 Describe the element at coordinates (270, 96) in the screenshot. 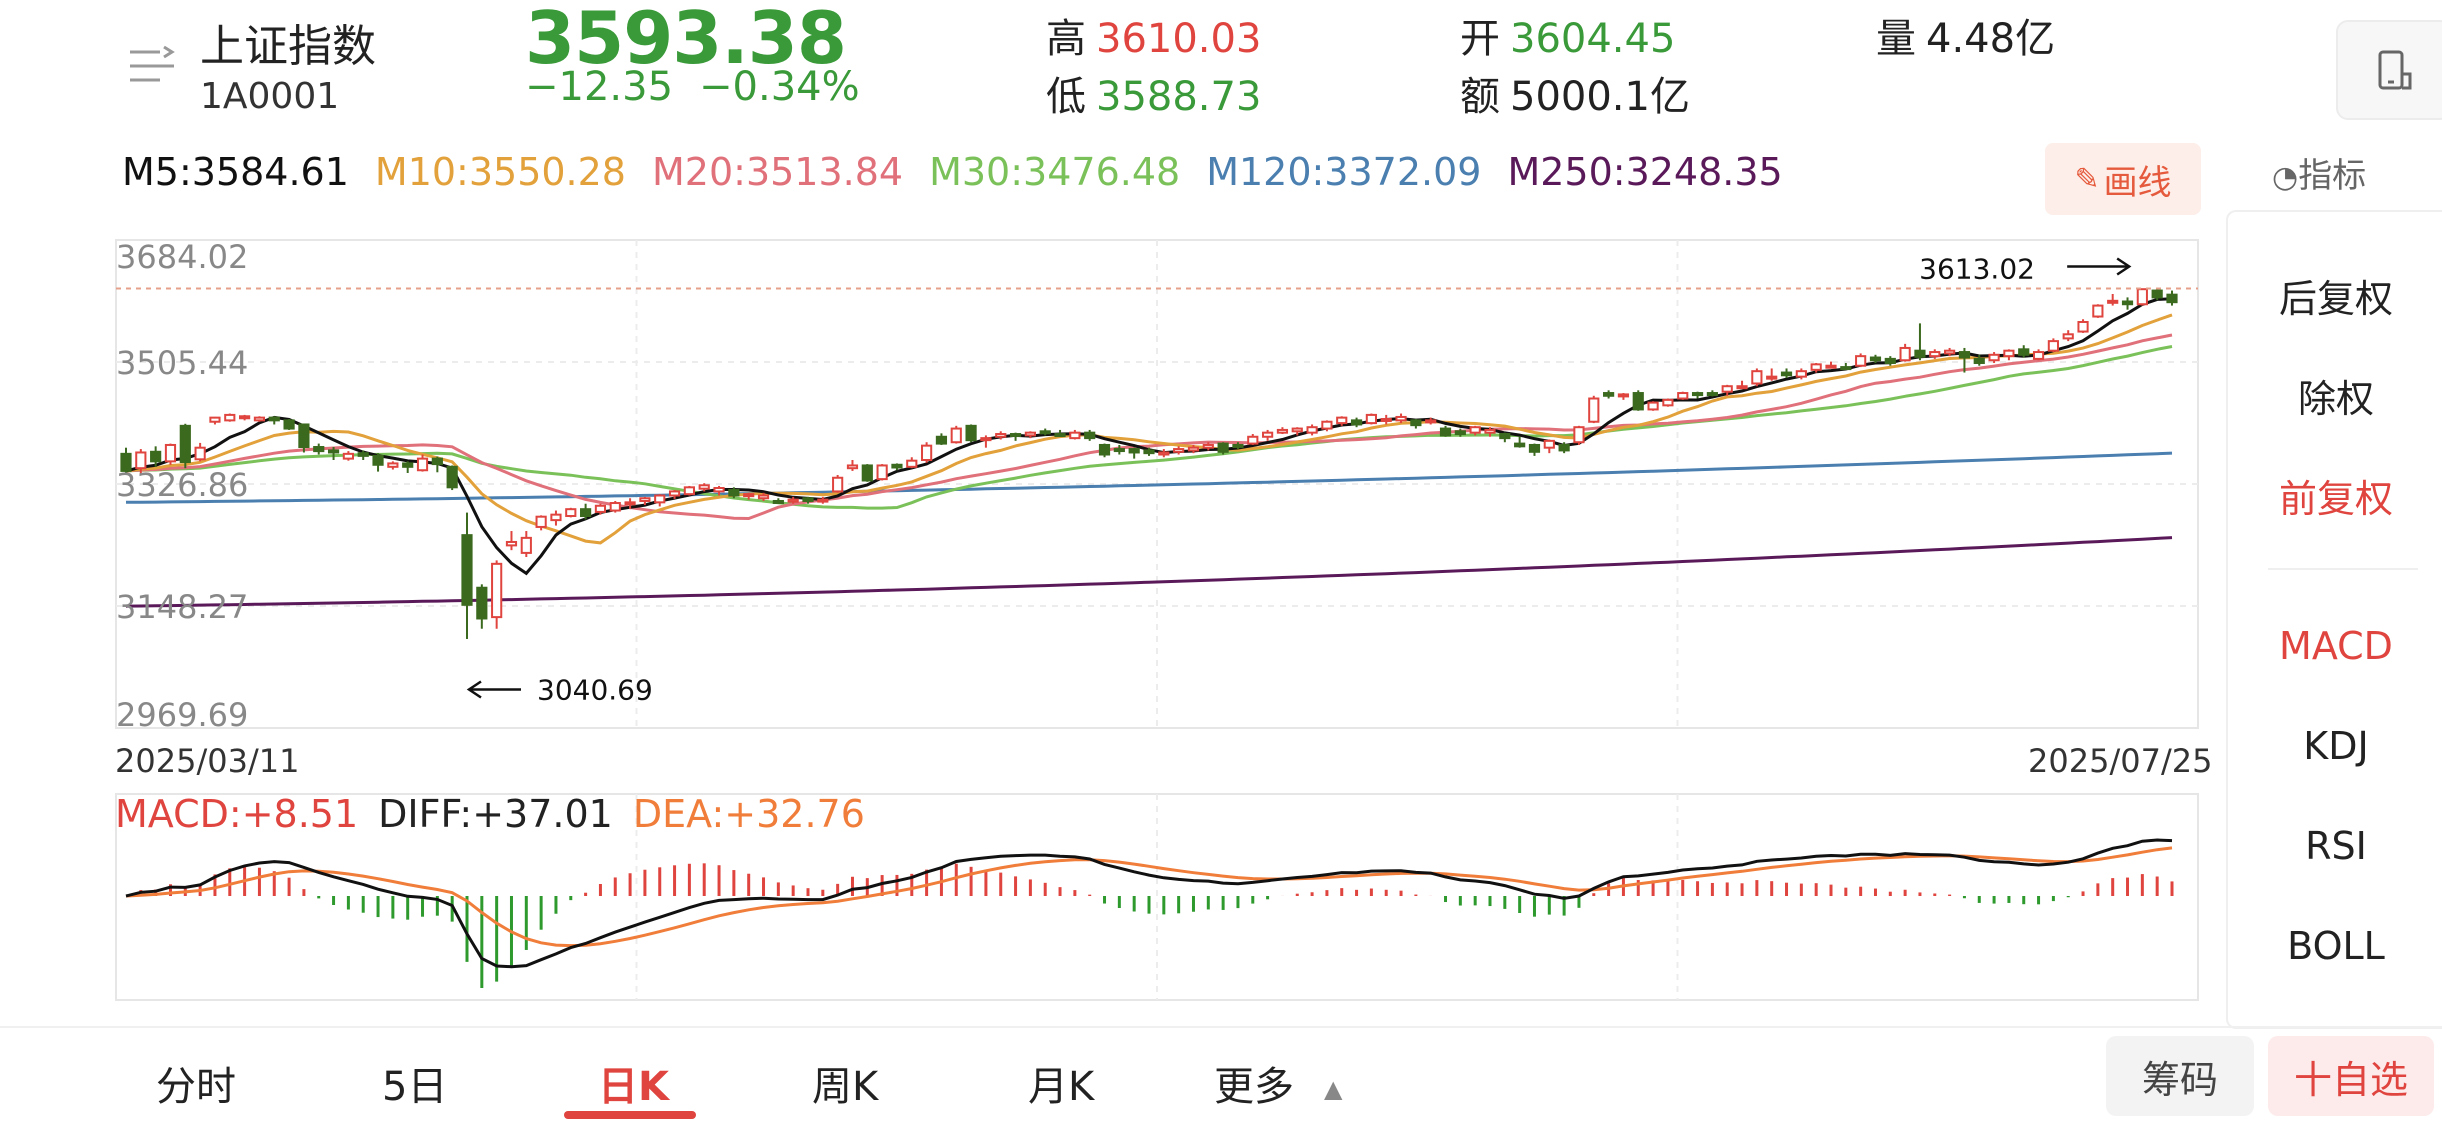

I see `stock-code: 1A0001` at that location.